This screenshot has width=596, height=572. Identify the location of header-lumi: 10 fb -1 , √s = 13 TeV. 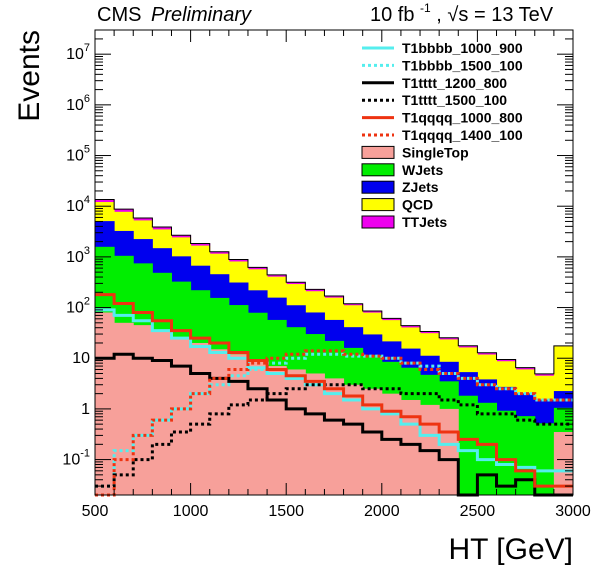
(462, 13).